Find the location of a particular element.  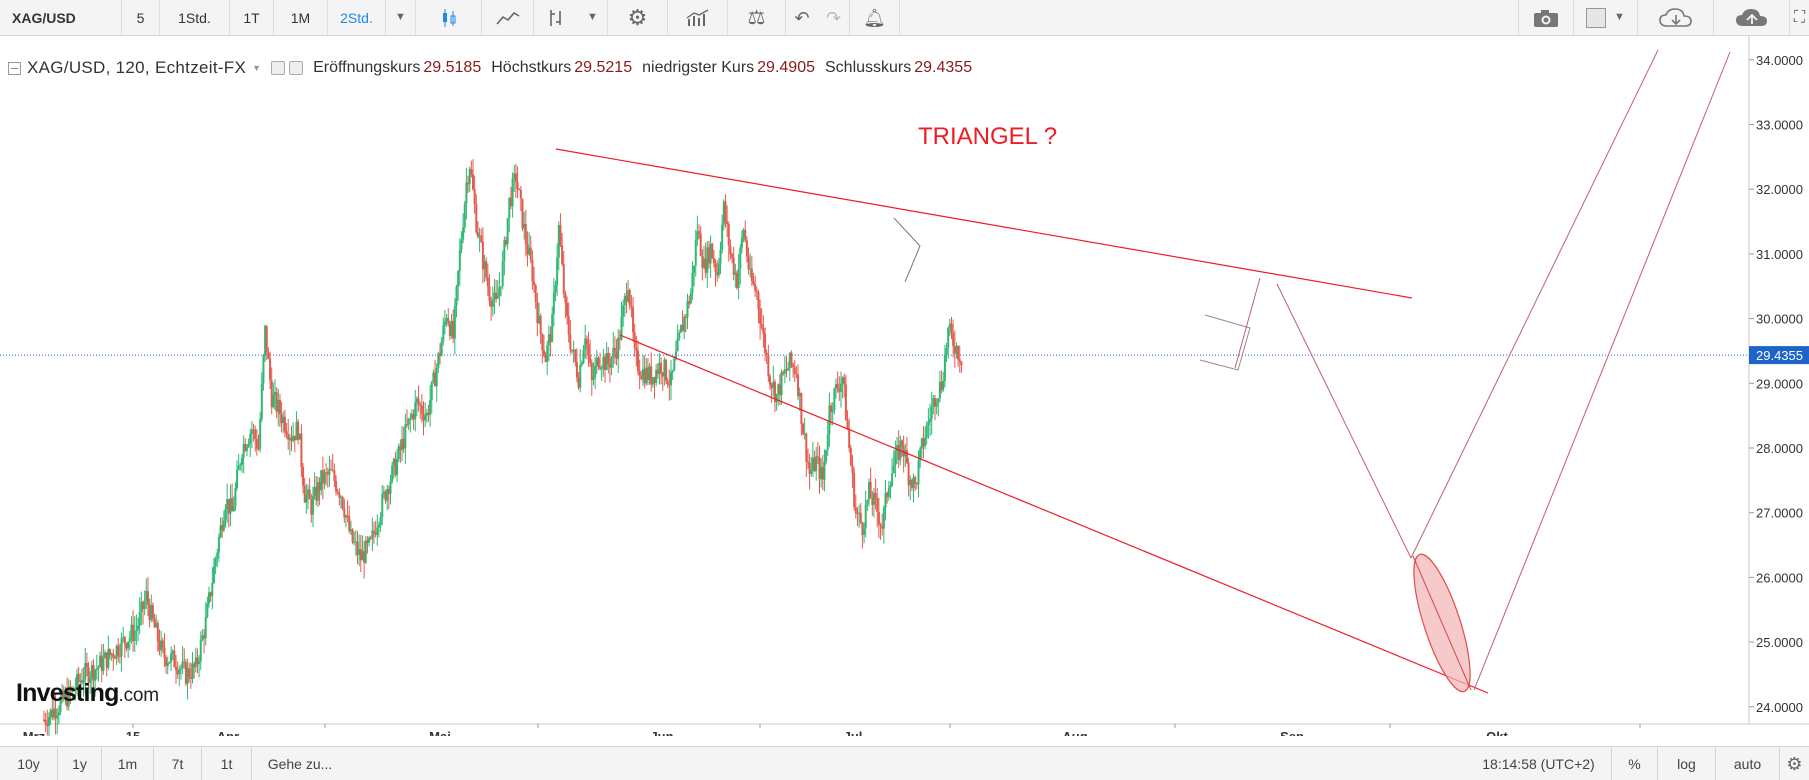

eye-icon is located at coordinates (278, 68).